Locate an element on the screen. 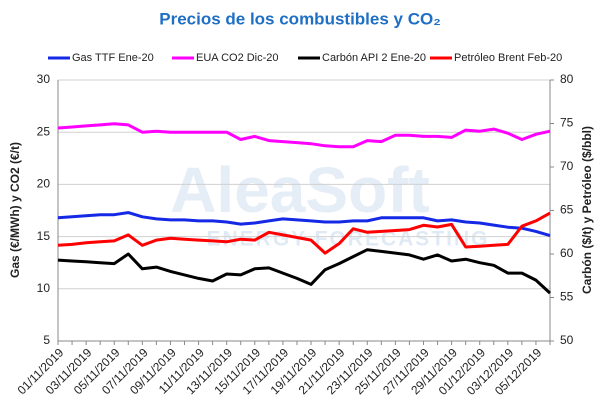 The width and height of the screenshot is (600, 414). y2-tick-label: 75 is located at coordinates (567, 123).